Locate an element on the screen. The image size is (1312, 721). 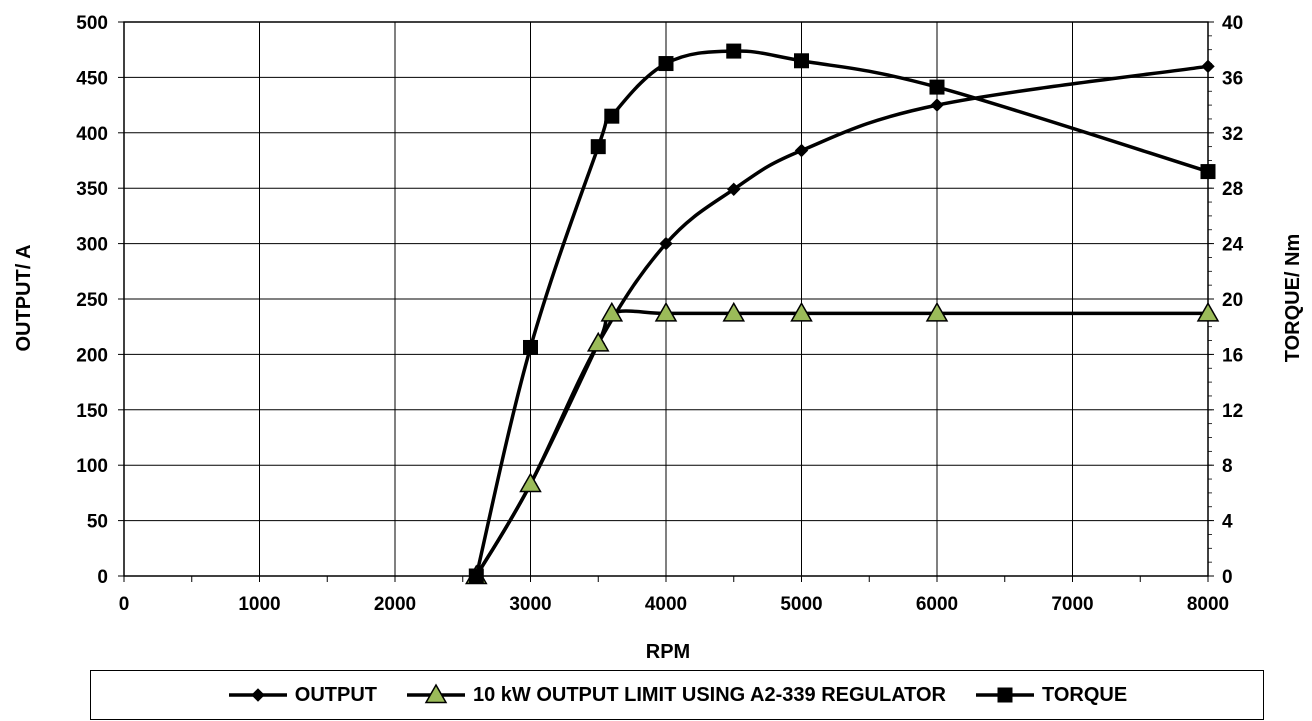
legend-item: OUTPUT is located at coordinates (302, 695).